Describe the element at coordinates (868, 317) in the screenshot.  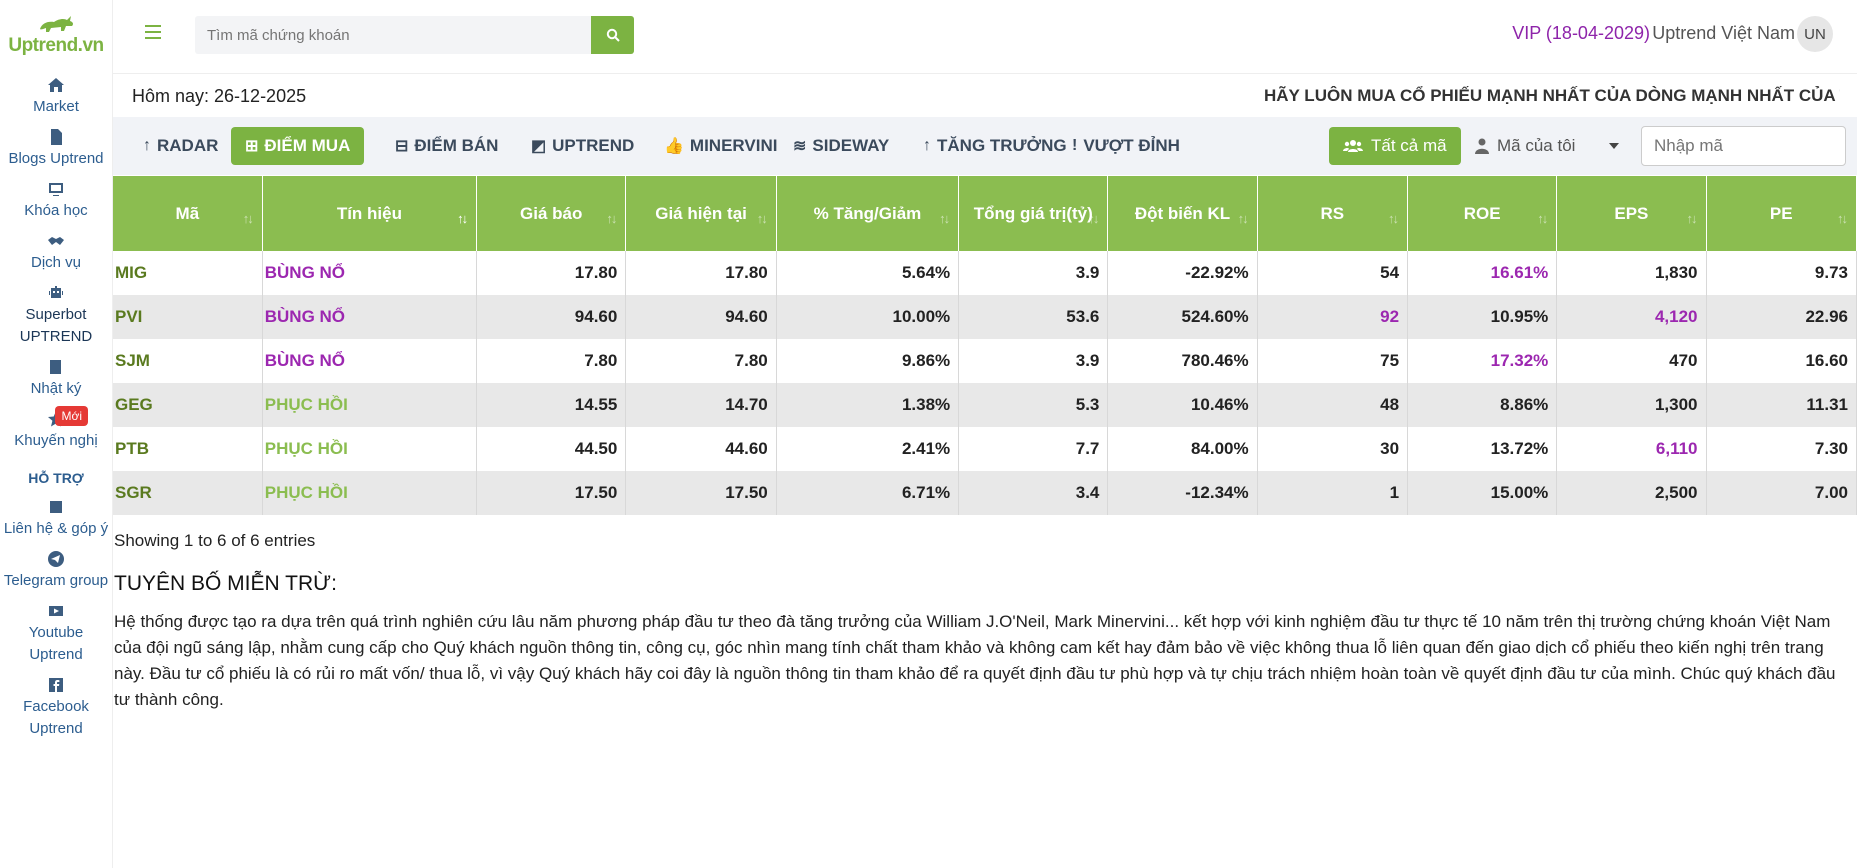
I see `cell-change: 10.00%` at that location.